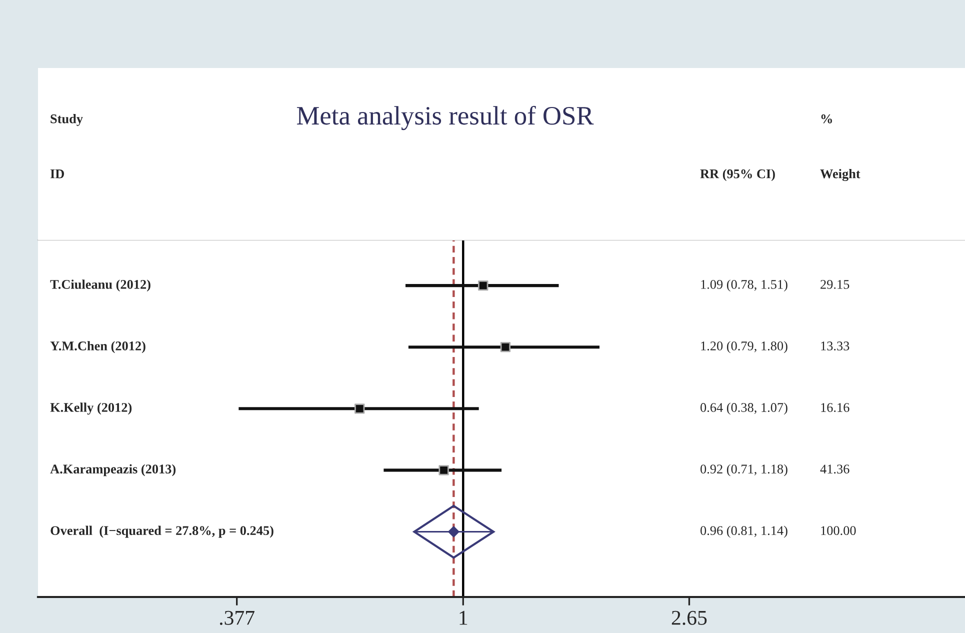 This screenshot has width=965, height=633. I want to click on text: RR (95% CI), so click(737, 175).